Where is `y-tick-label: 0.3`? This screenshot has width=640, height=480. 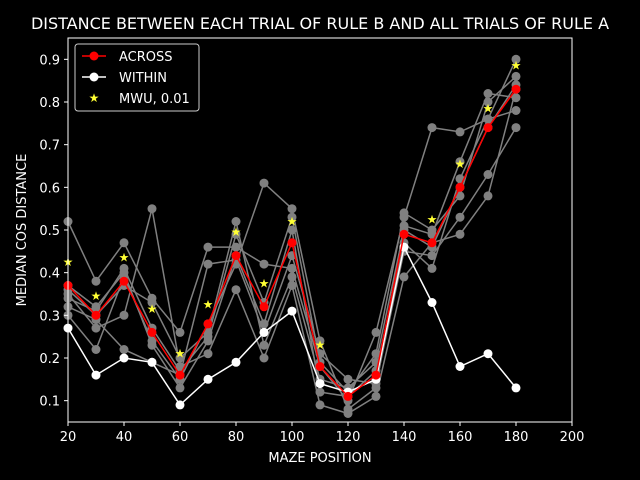 y-tick-label: 0.3 is located at coordinates (49, 316).